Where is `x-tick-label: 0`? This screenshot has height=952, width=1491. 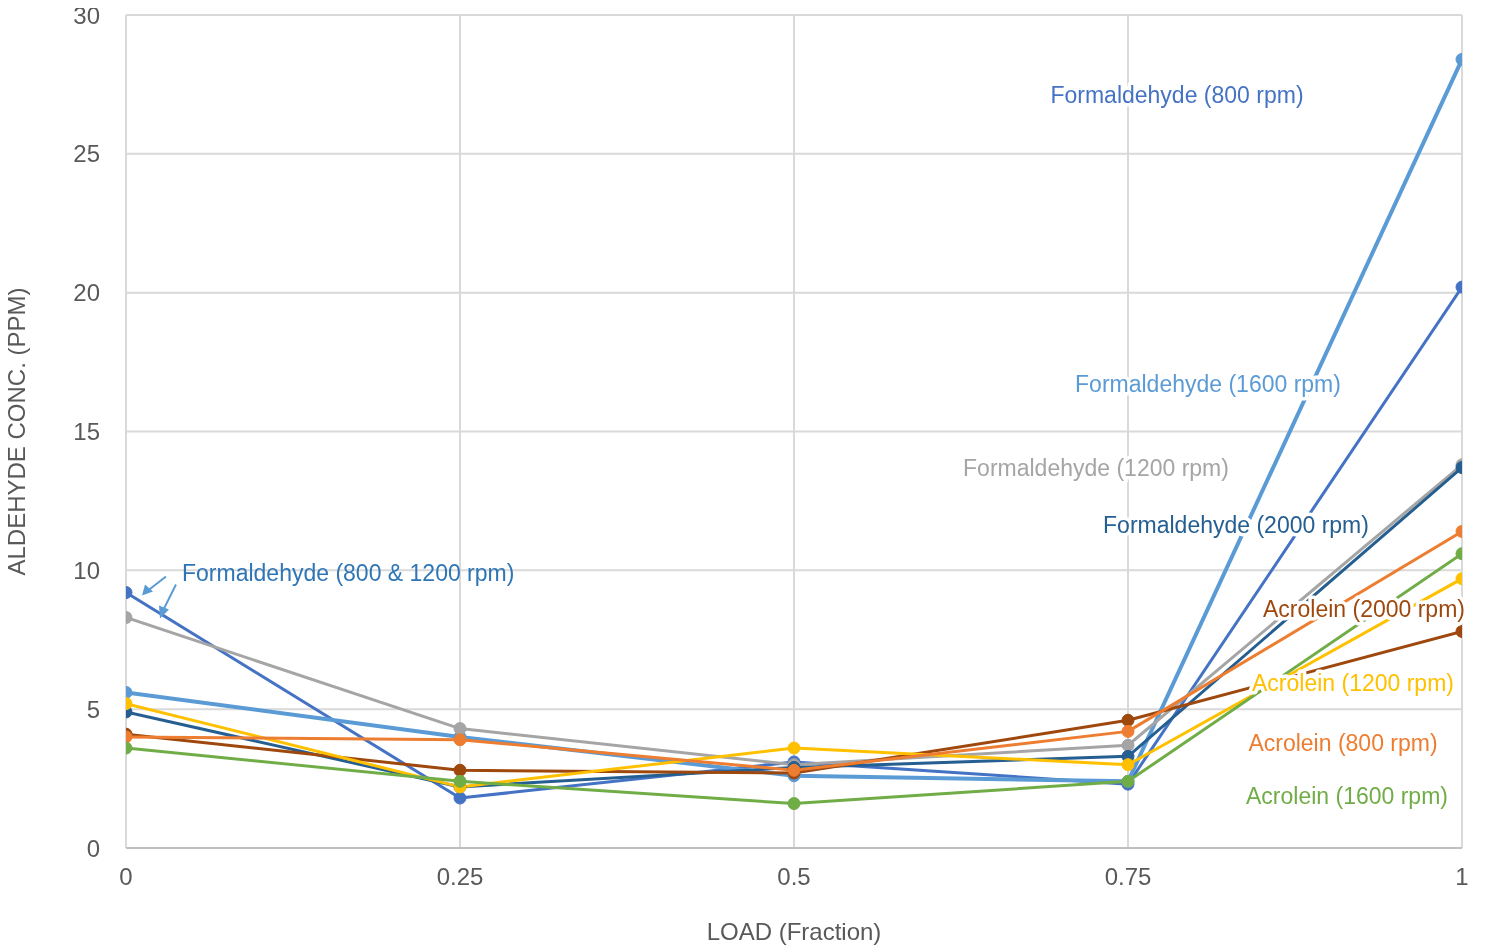 x-tick-label: 0 is located at coordinates (126, 877).